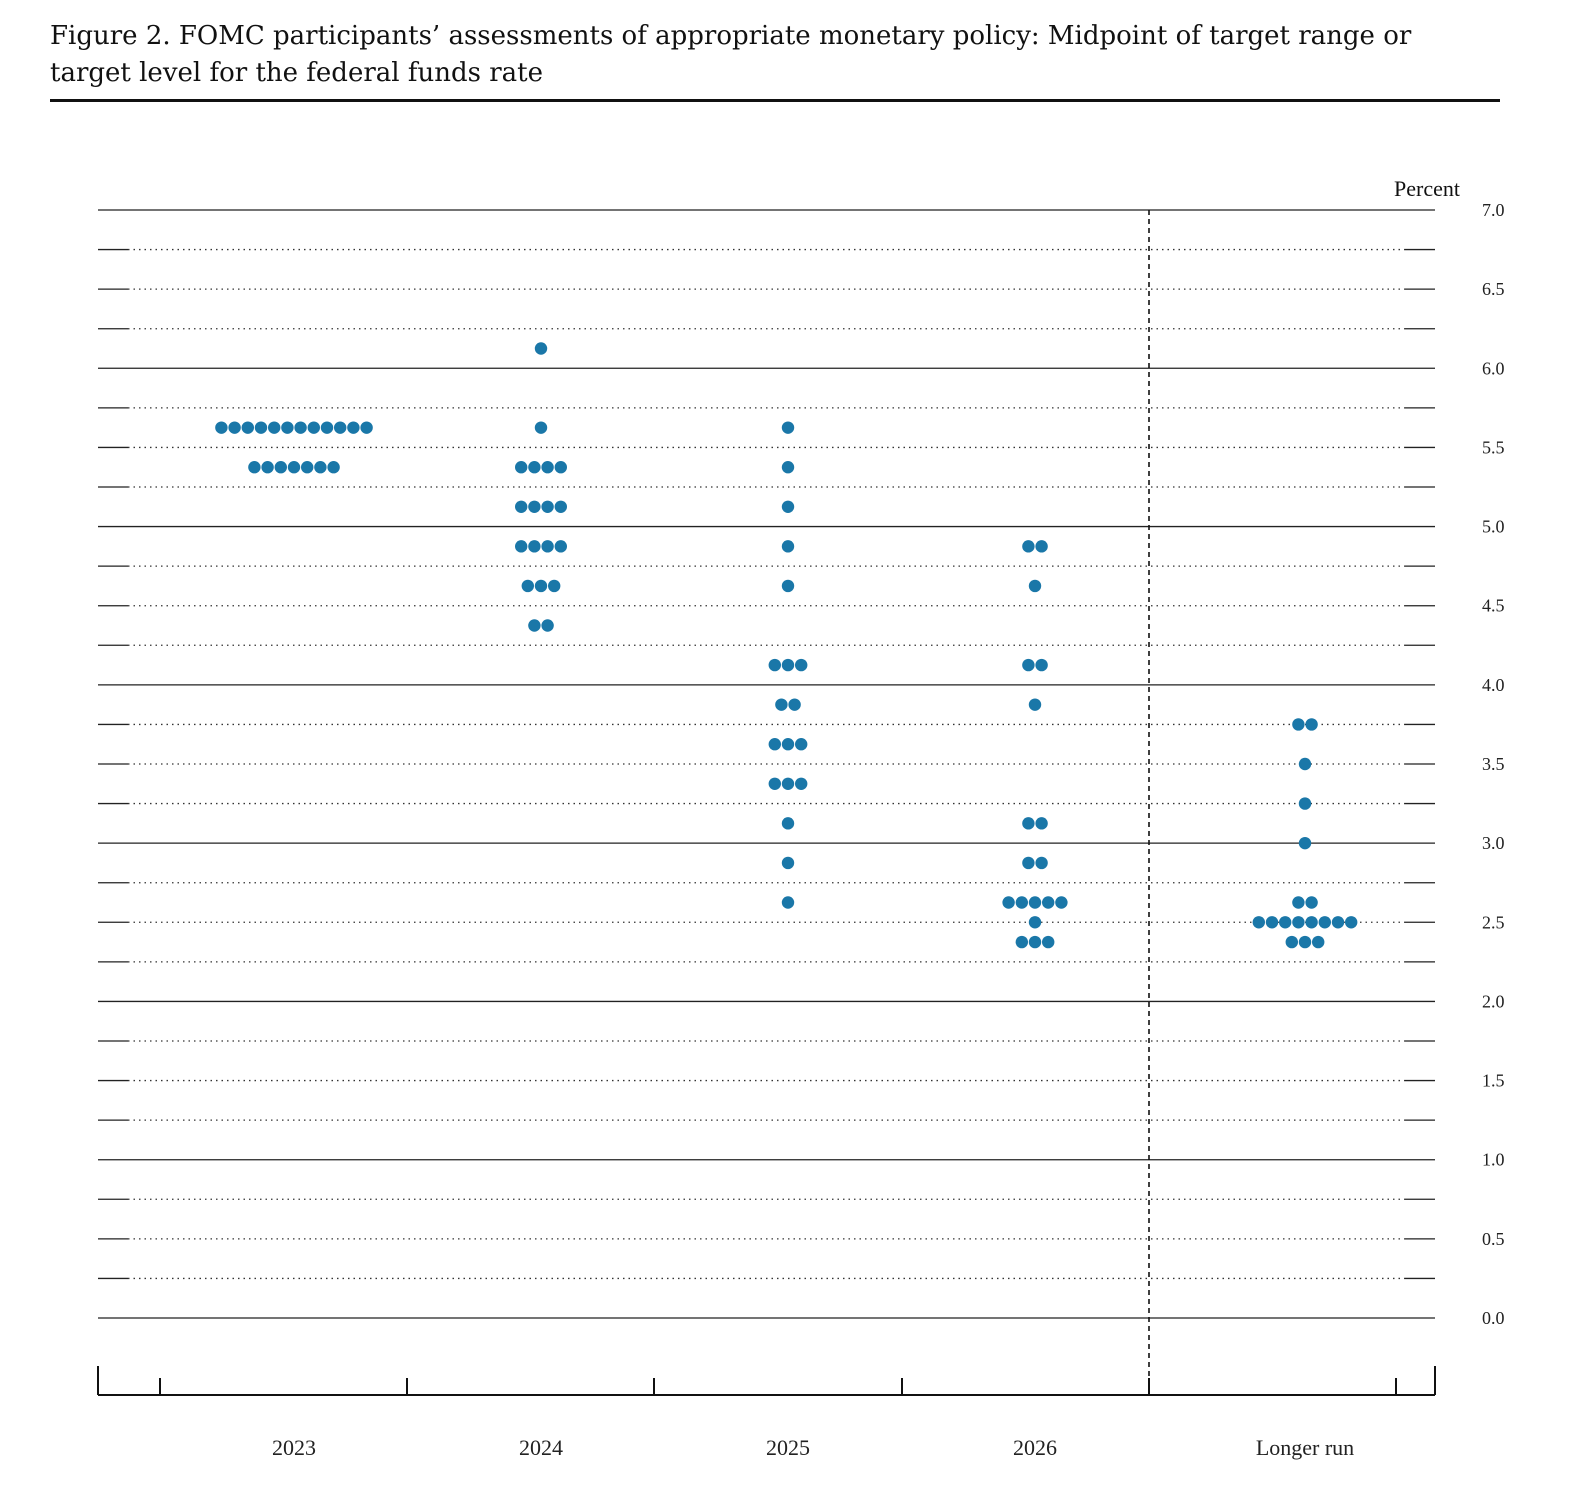  What do you see at coordinates (1493, 527) in the screenshot?
I see `y-tick-label: 5.0` at bounding box center [1493, 527].